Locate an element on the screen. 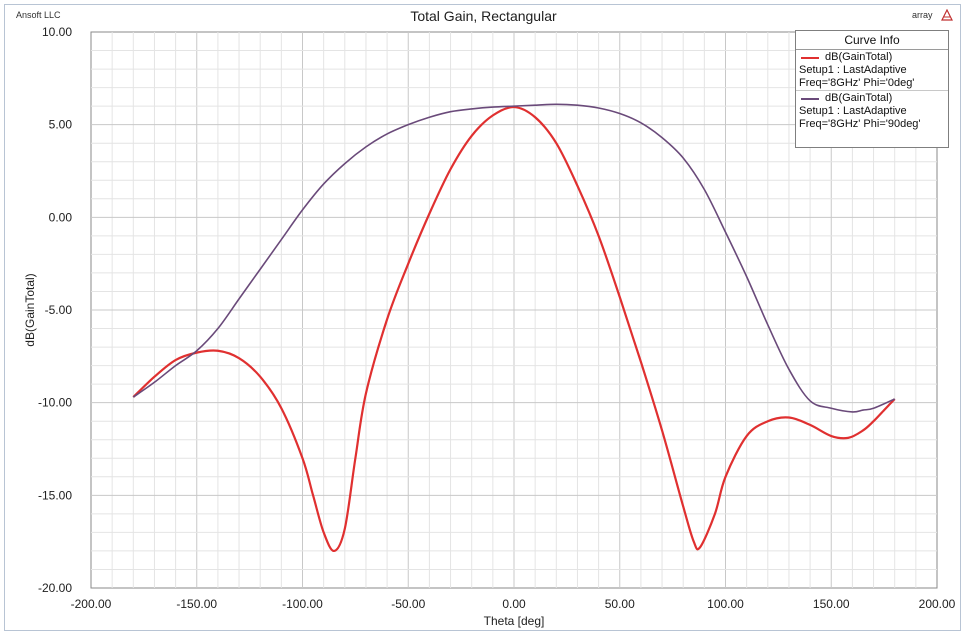 The height and width of the screenshot is (637, 967). y-tick-label: -10.00 is located at coordinates (55, 403).